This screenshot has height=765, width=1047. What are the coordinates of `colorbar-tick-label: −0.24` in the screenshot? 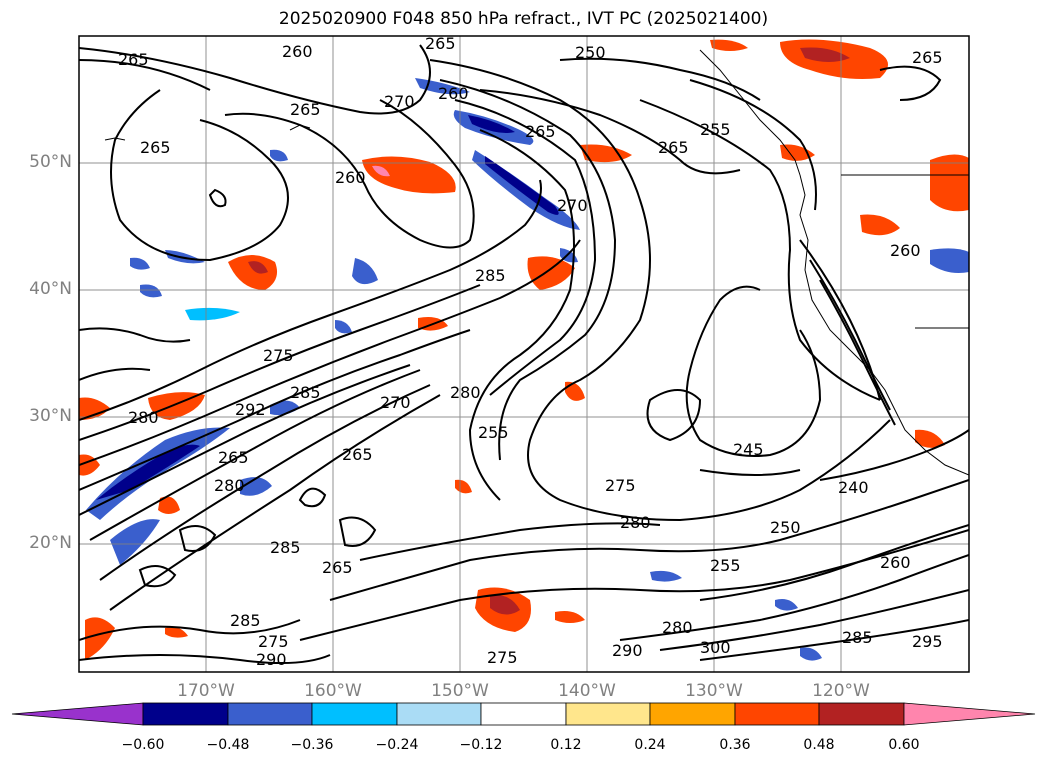 It's located at (397, 745).